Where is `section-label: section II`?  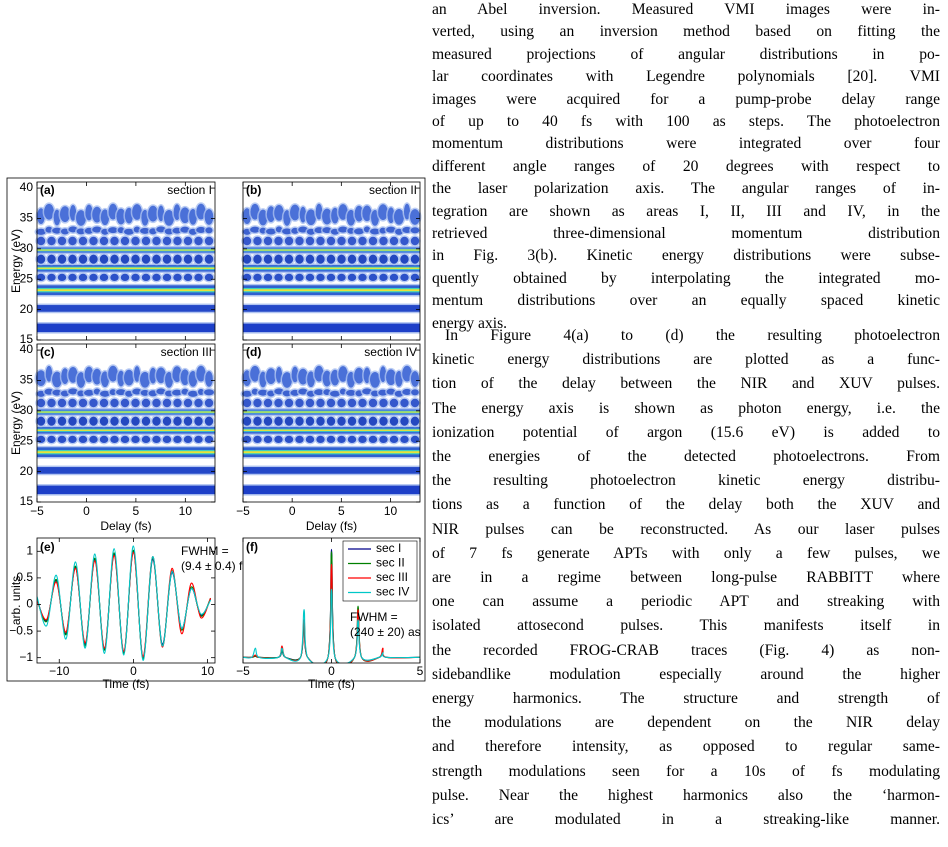 section-label: section II is located at coordinates (393, 190).